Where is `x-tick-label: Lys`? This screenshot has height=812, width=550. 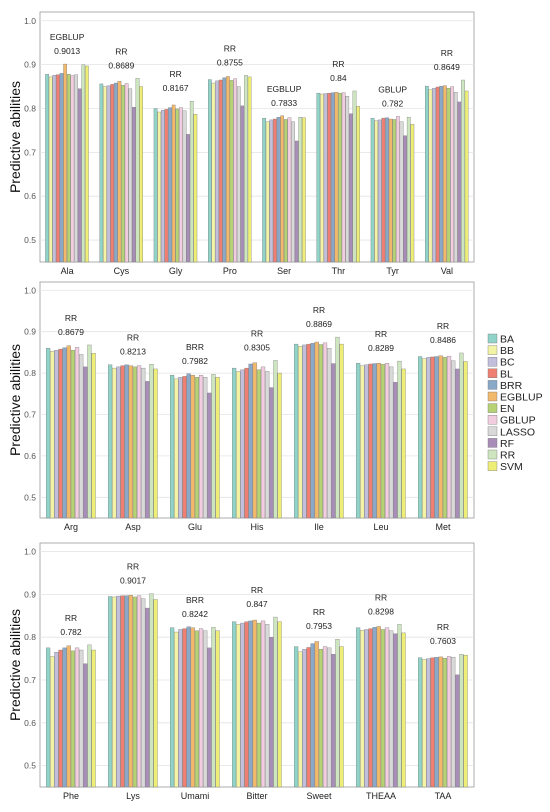 x-tick-label: Lys is located at coordinates (133, 796).